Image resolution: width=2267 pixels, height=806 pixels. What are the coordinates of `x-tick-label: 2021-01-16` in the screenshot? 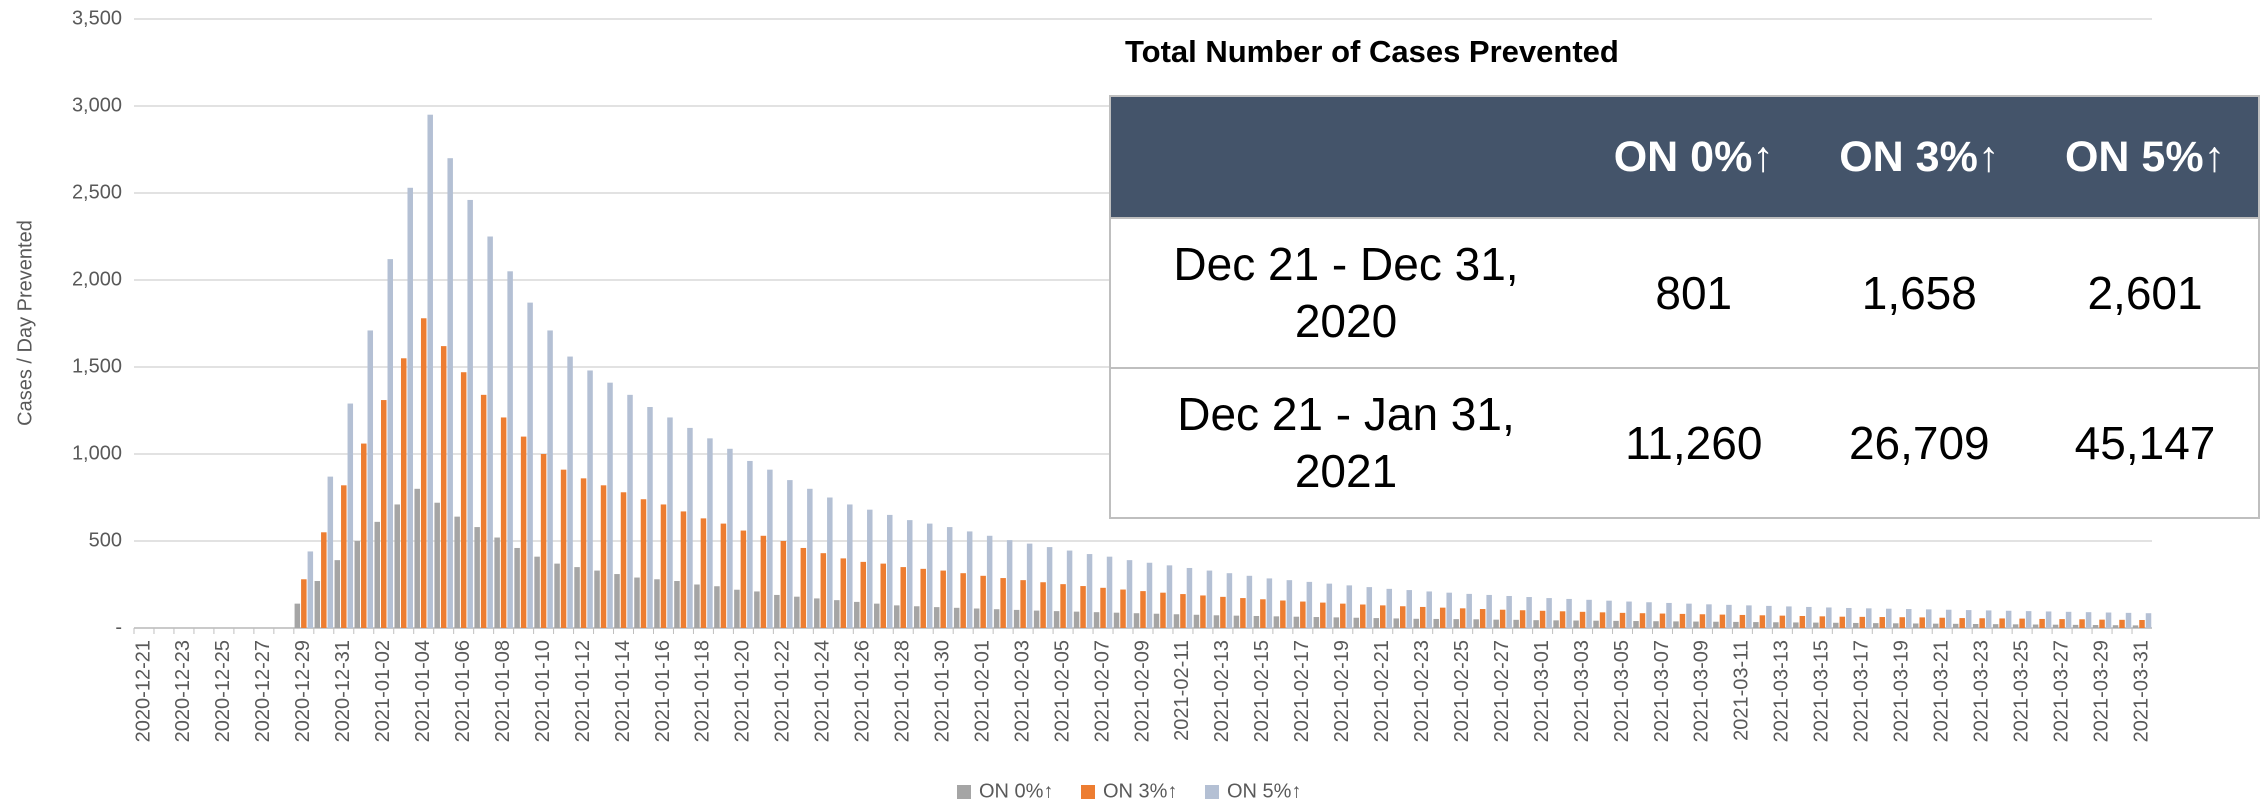 It's located at (663, 691).